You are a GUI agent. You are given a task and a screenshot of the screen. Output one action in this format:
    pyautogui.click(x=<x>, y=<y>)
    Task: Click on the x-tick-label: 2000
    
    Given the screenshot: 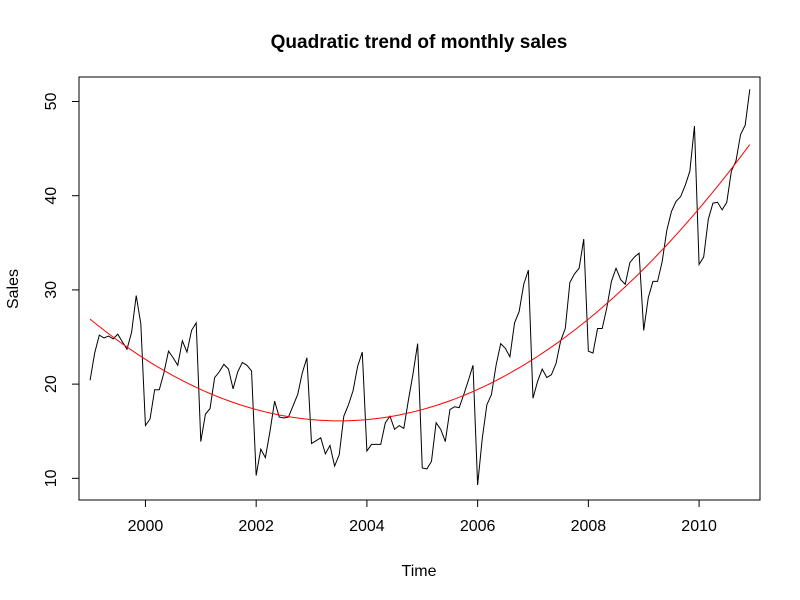 What is the action you would take?
    pyautogui.click(x=146, y=526)
    